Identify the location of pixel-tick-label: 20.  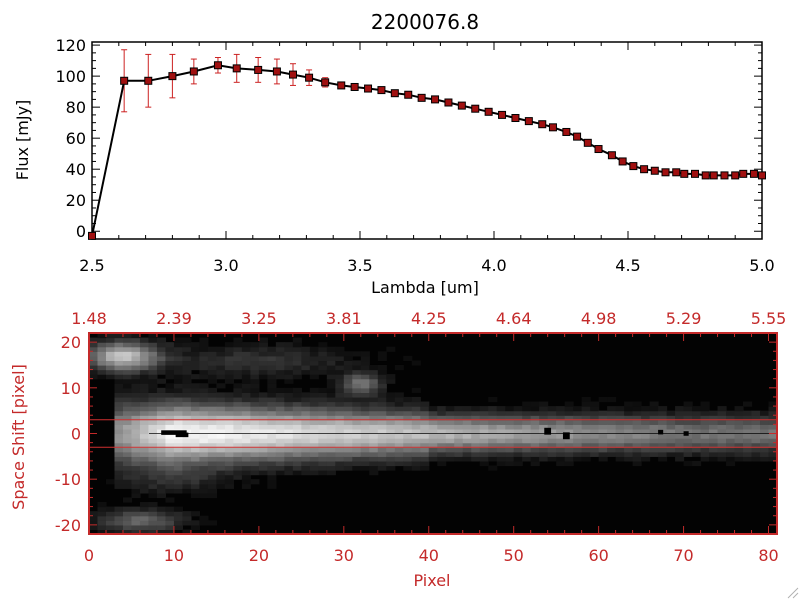
(259, 555).